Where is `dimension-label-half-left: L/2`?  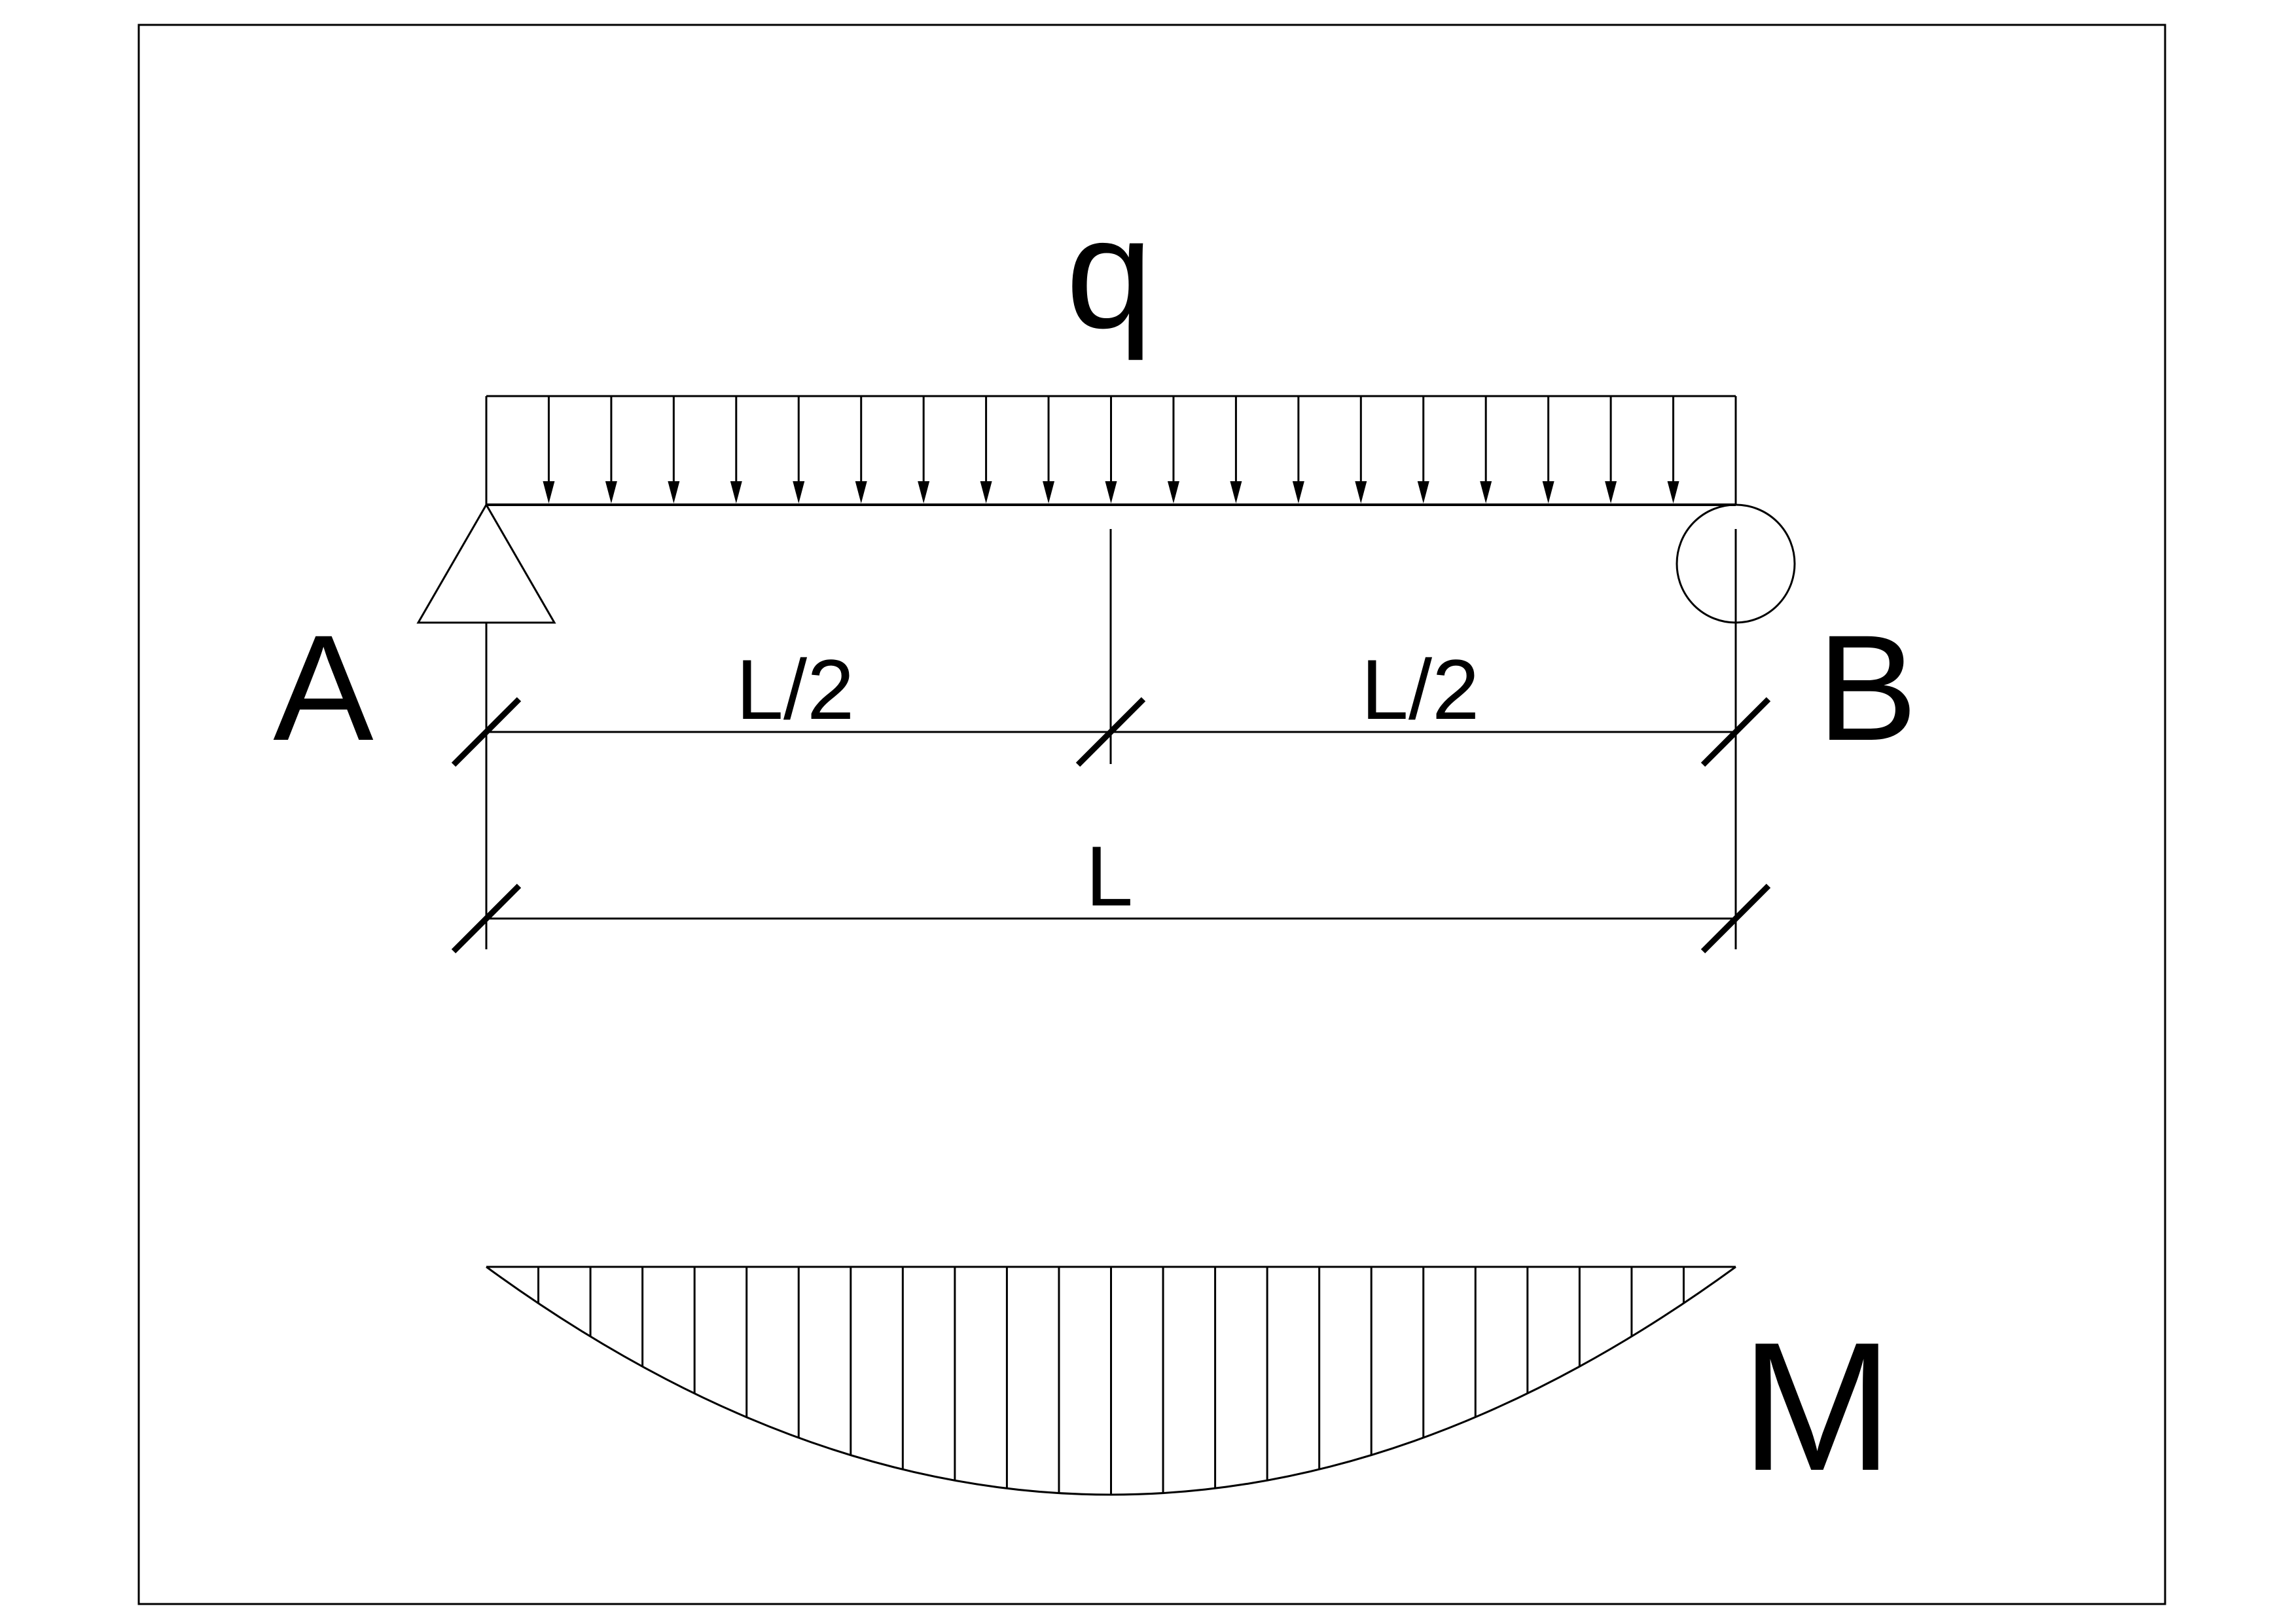
dimension-label-half-left: L/2 is located at coordinates (795, 689).